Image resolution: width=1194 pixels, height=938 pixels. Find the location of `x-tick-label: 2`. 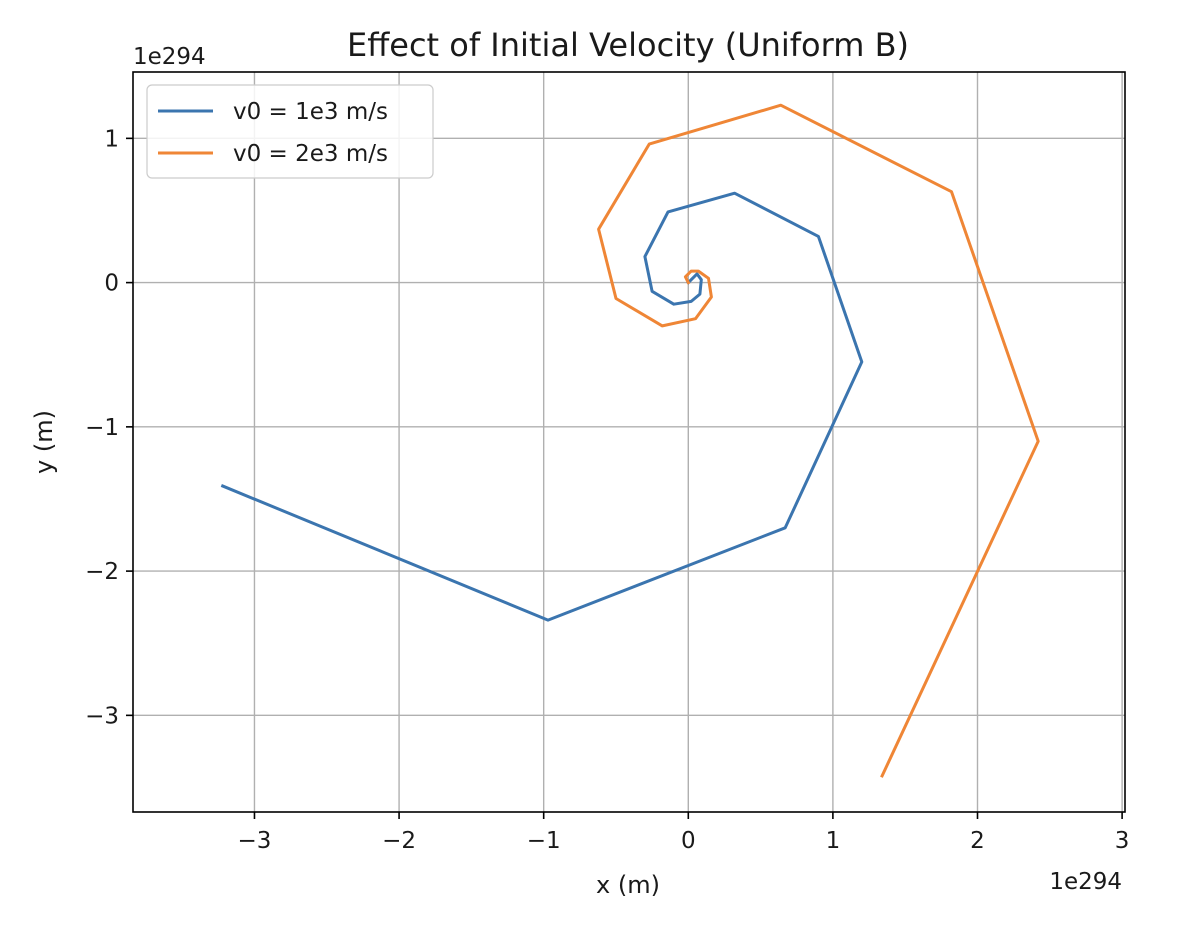

x-tick-label: 2 is located at coordinates (977, 841).